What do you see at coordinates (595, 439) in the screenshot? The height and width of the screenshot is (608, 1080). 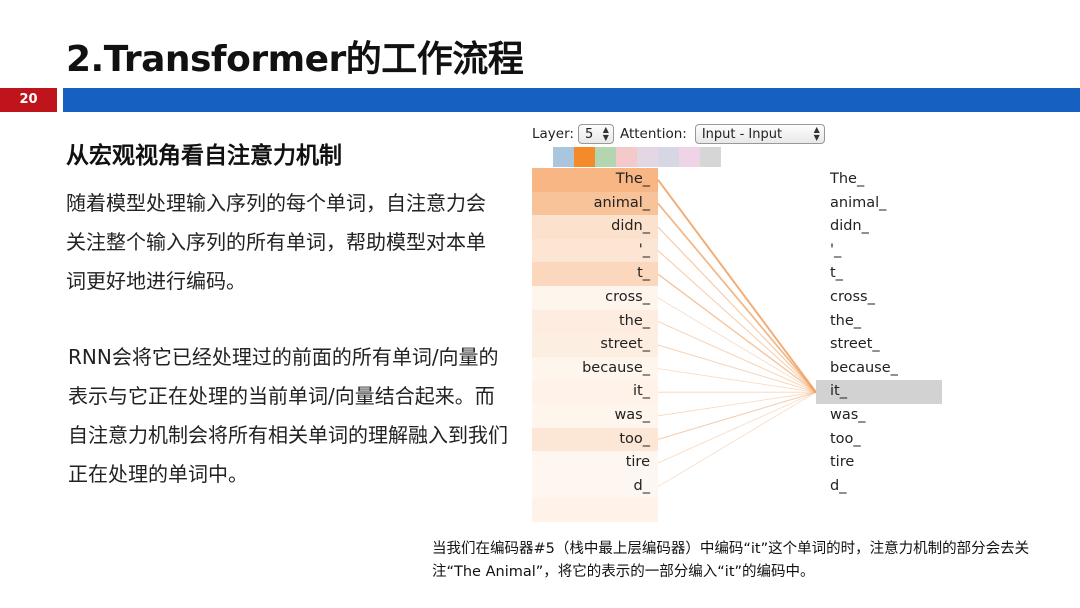 I see `source-token: too_` at bounding box center [595, 439].